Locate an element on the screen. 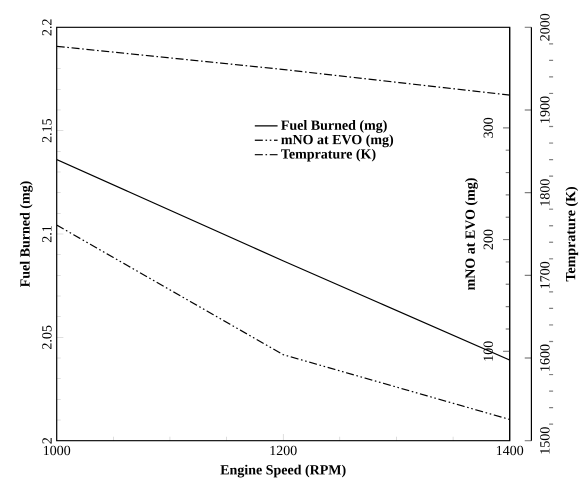 This screenshot has width=581, height=482. x-tick-label: 1200 is located at coordinates (283, 451).